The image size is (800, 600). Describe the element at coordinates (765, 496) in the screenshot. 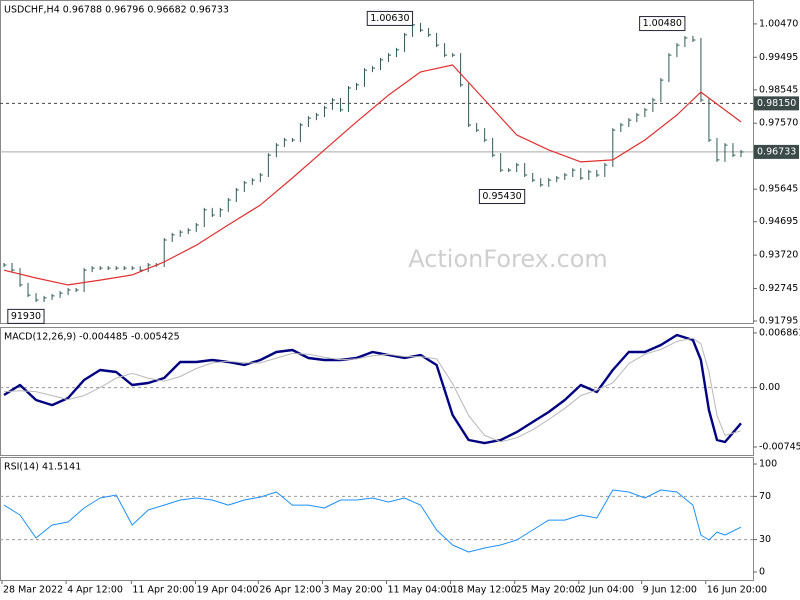

I see `y-tick-label: 70` at that location.